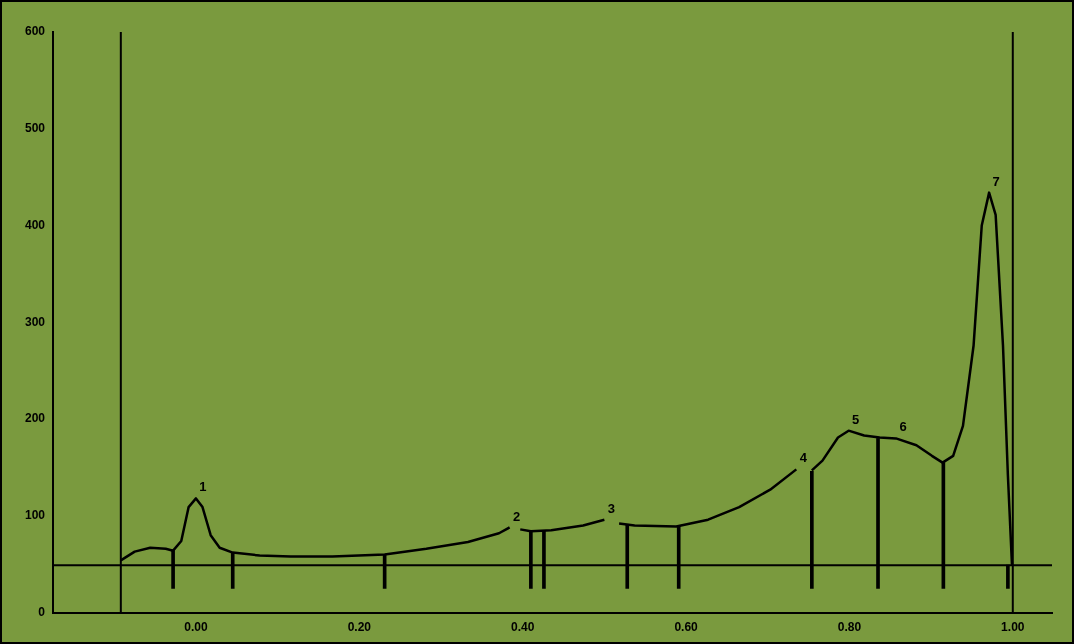 The image size is (1074, 644). Describe the element at coordinates (803, 458) in the screenshot. I see `annotation: 4` at that location.